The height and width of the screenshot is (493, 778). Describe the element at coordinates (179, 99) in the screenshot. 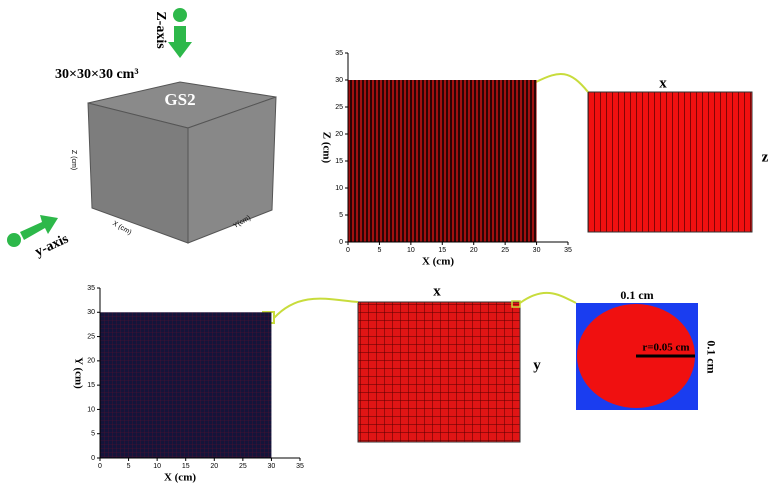

I see `cube-label: GS2` at that location.